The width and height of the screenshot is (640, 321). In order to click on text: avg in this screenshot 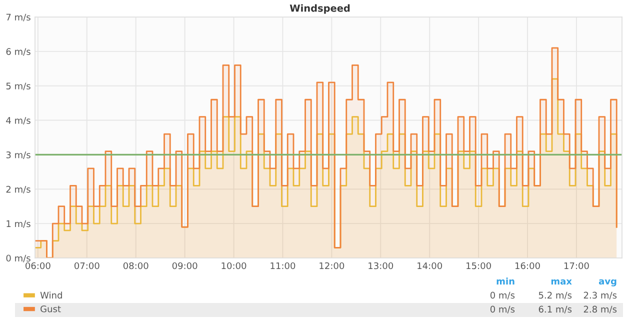, I will do `click(607, 282)`.